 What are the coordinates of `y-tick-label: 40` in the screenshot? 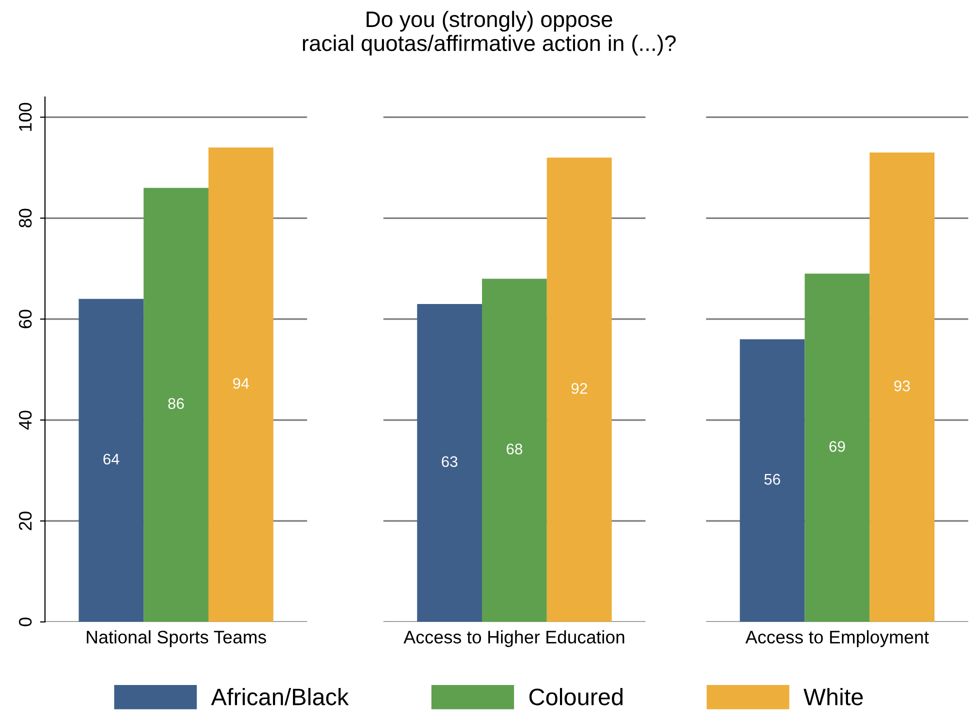 It's located at (25, 420).